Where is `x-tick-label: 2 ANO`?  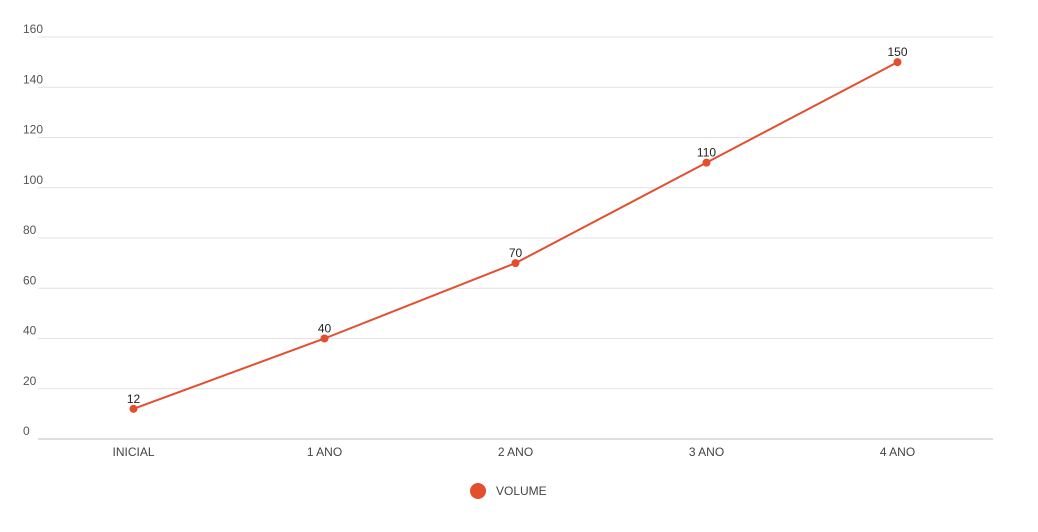
x-tick-label: 2 ANO is located at coordinates (515, 452).